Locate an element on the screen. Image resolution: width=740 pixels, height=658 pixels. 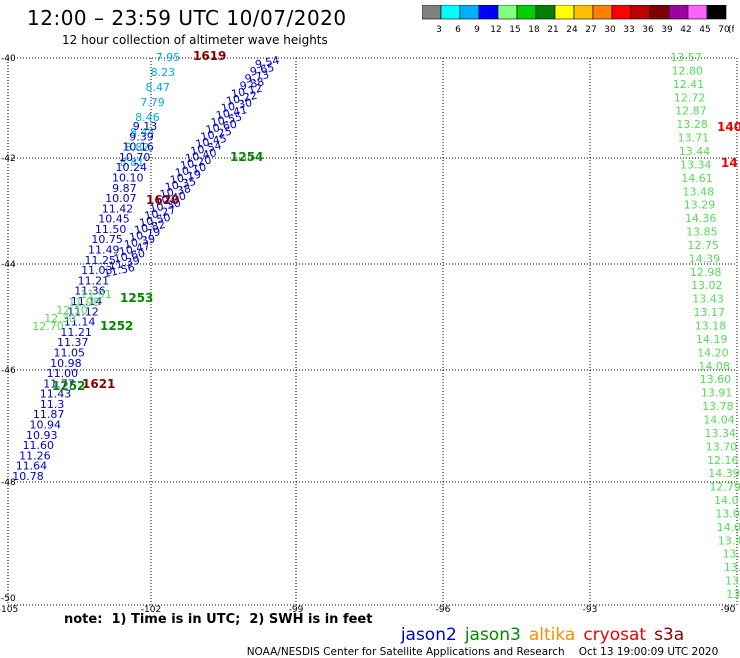
wave-height-value: 14.19 is located at coordinates (712, 339).